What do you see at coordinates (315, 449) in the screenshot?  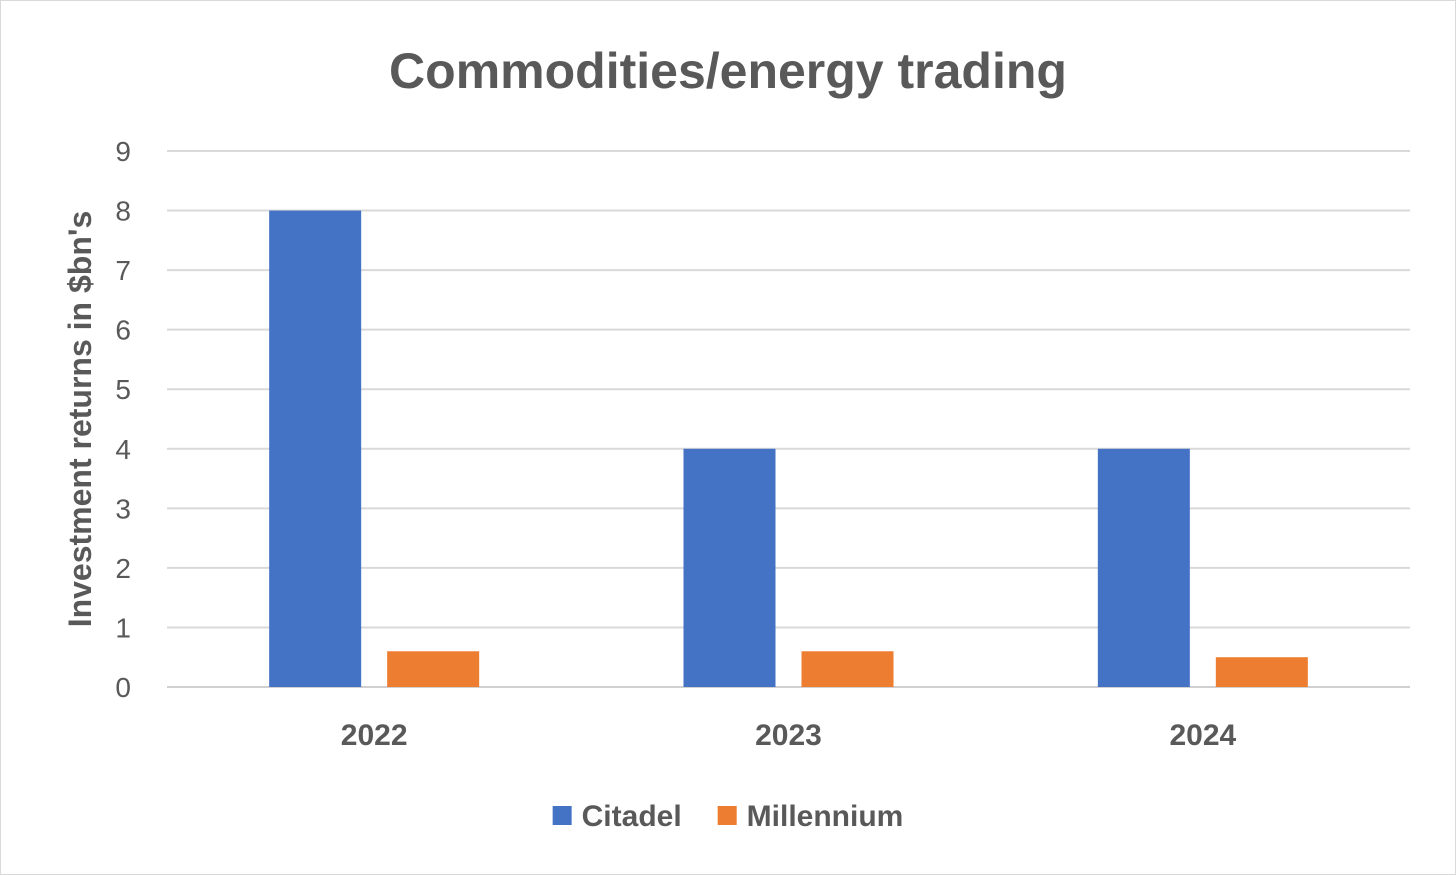 I see `bar-citadel-2022` at bounding box center [315, 449].